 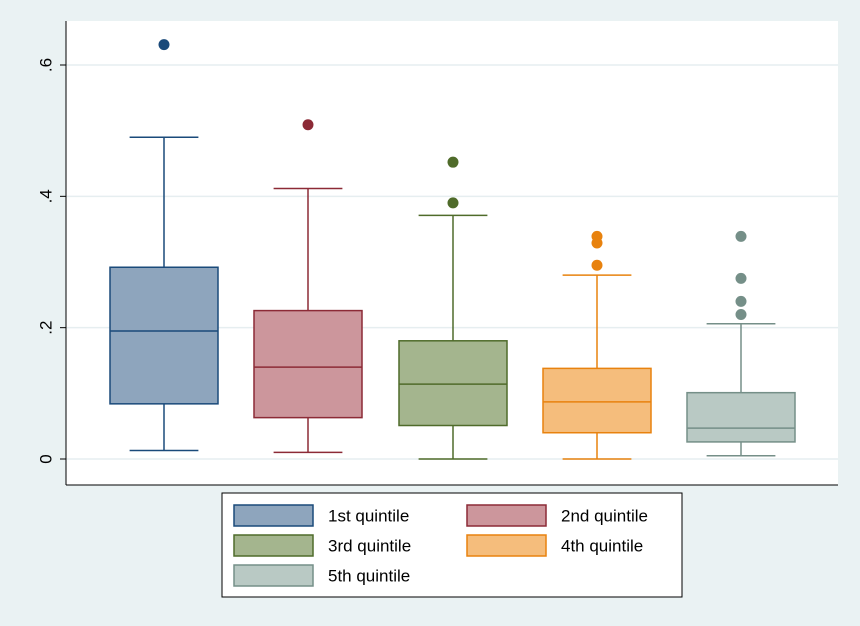 I want to click on legend-label: 3rd quintile, so click(x=369, y=546).